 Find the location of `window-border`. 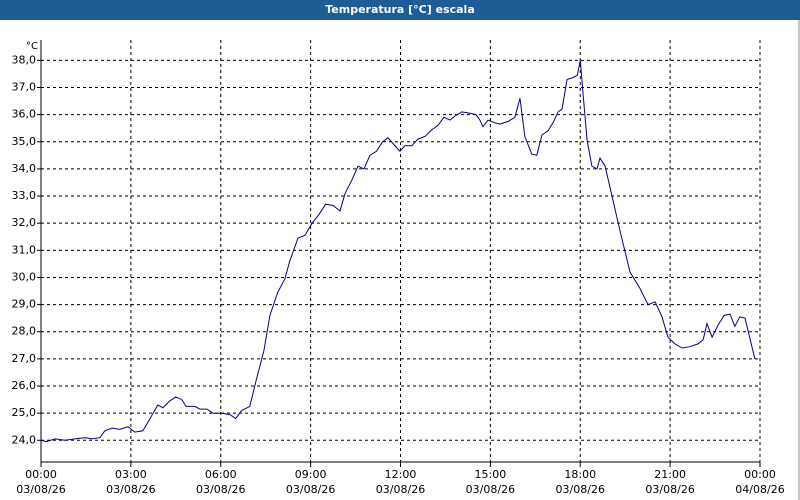

window-border is located at coordinates (799, 260).